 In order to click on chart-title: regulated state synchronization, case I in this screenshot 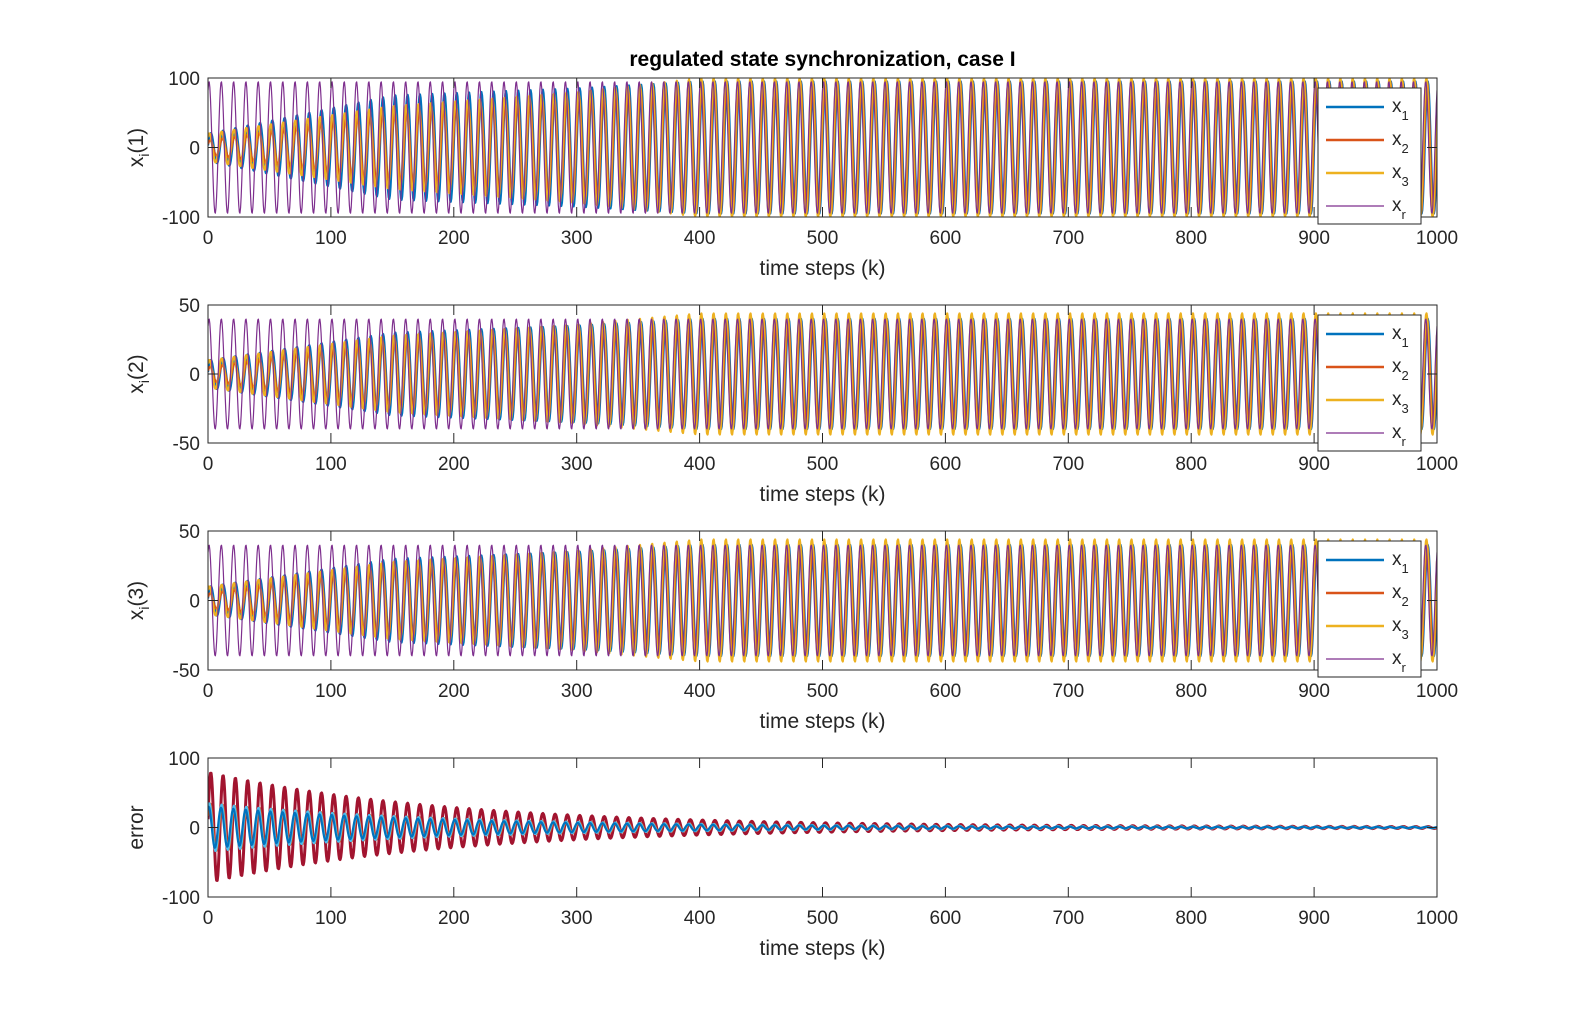, I will do `click(822, 59)`.